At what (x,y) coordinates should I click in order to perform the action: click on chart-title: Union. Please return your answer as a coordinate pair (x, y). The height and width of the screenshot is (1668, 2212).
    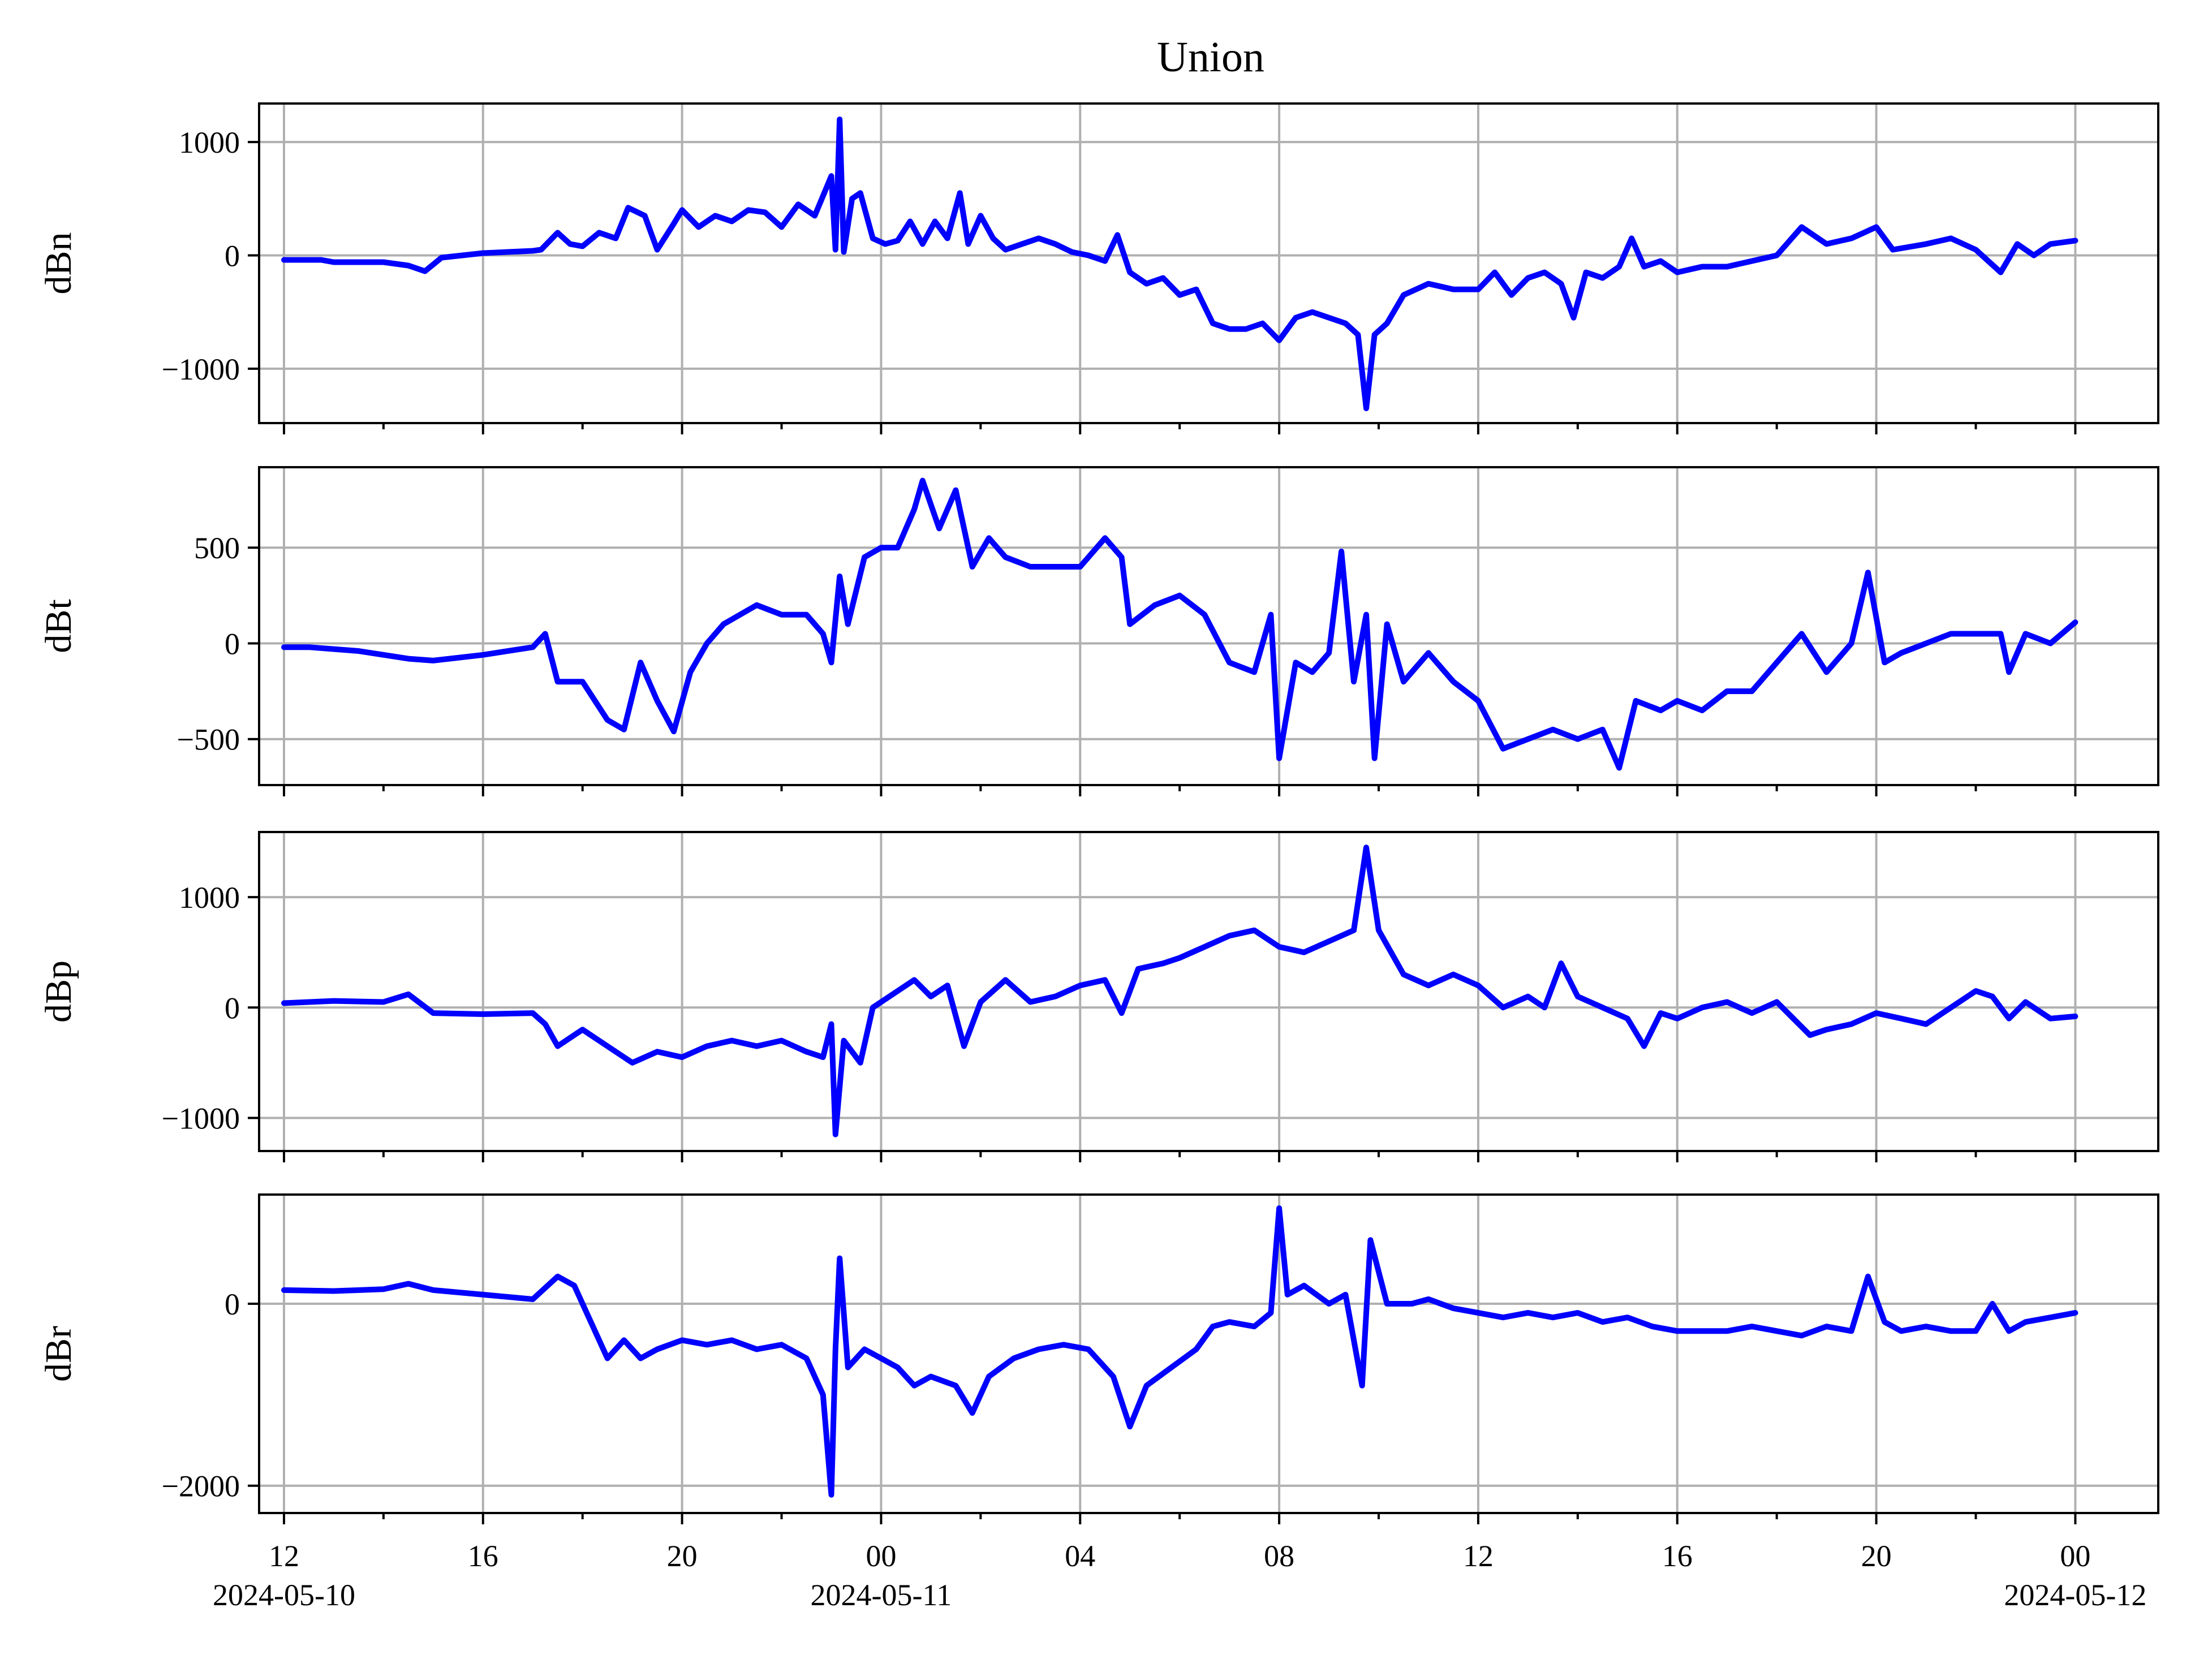
    Looking at the image, I should click on (1210, 57).